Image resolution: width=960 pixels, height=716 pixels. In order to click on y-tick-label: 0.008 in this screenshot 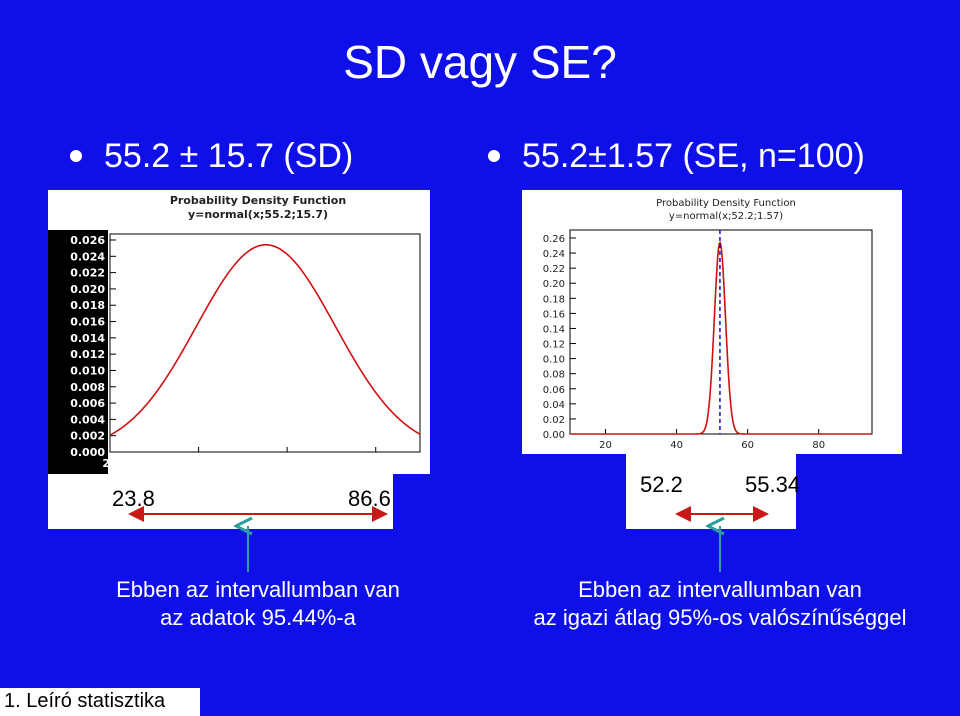, I will do `click(87, 387)`.